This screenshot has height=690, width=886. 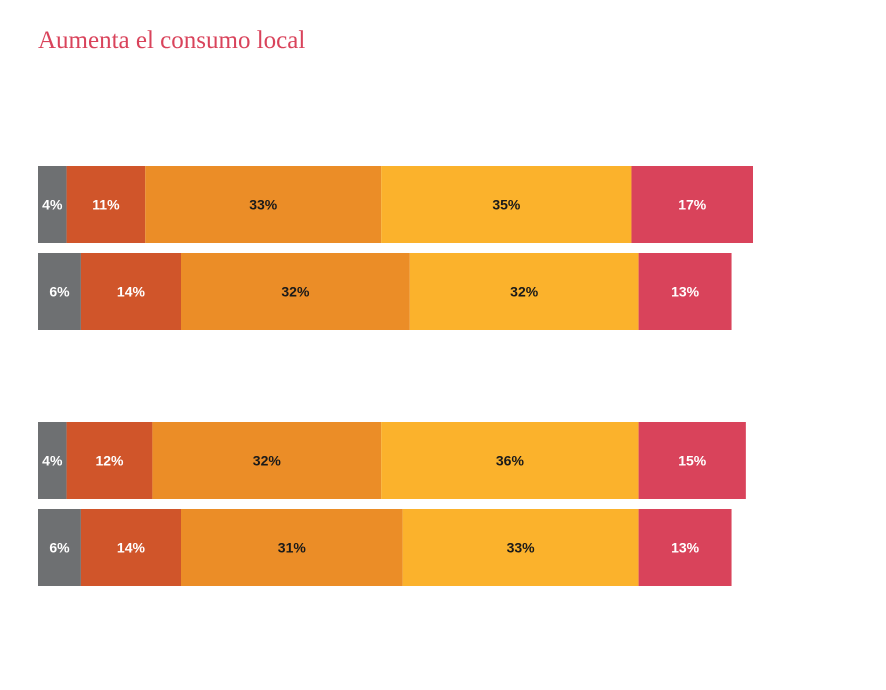 I want to click on bar-segment-g2-b1-s4, so click(x=510, y=460).